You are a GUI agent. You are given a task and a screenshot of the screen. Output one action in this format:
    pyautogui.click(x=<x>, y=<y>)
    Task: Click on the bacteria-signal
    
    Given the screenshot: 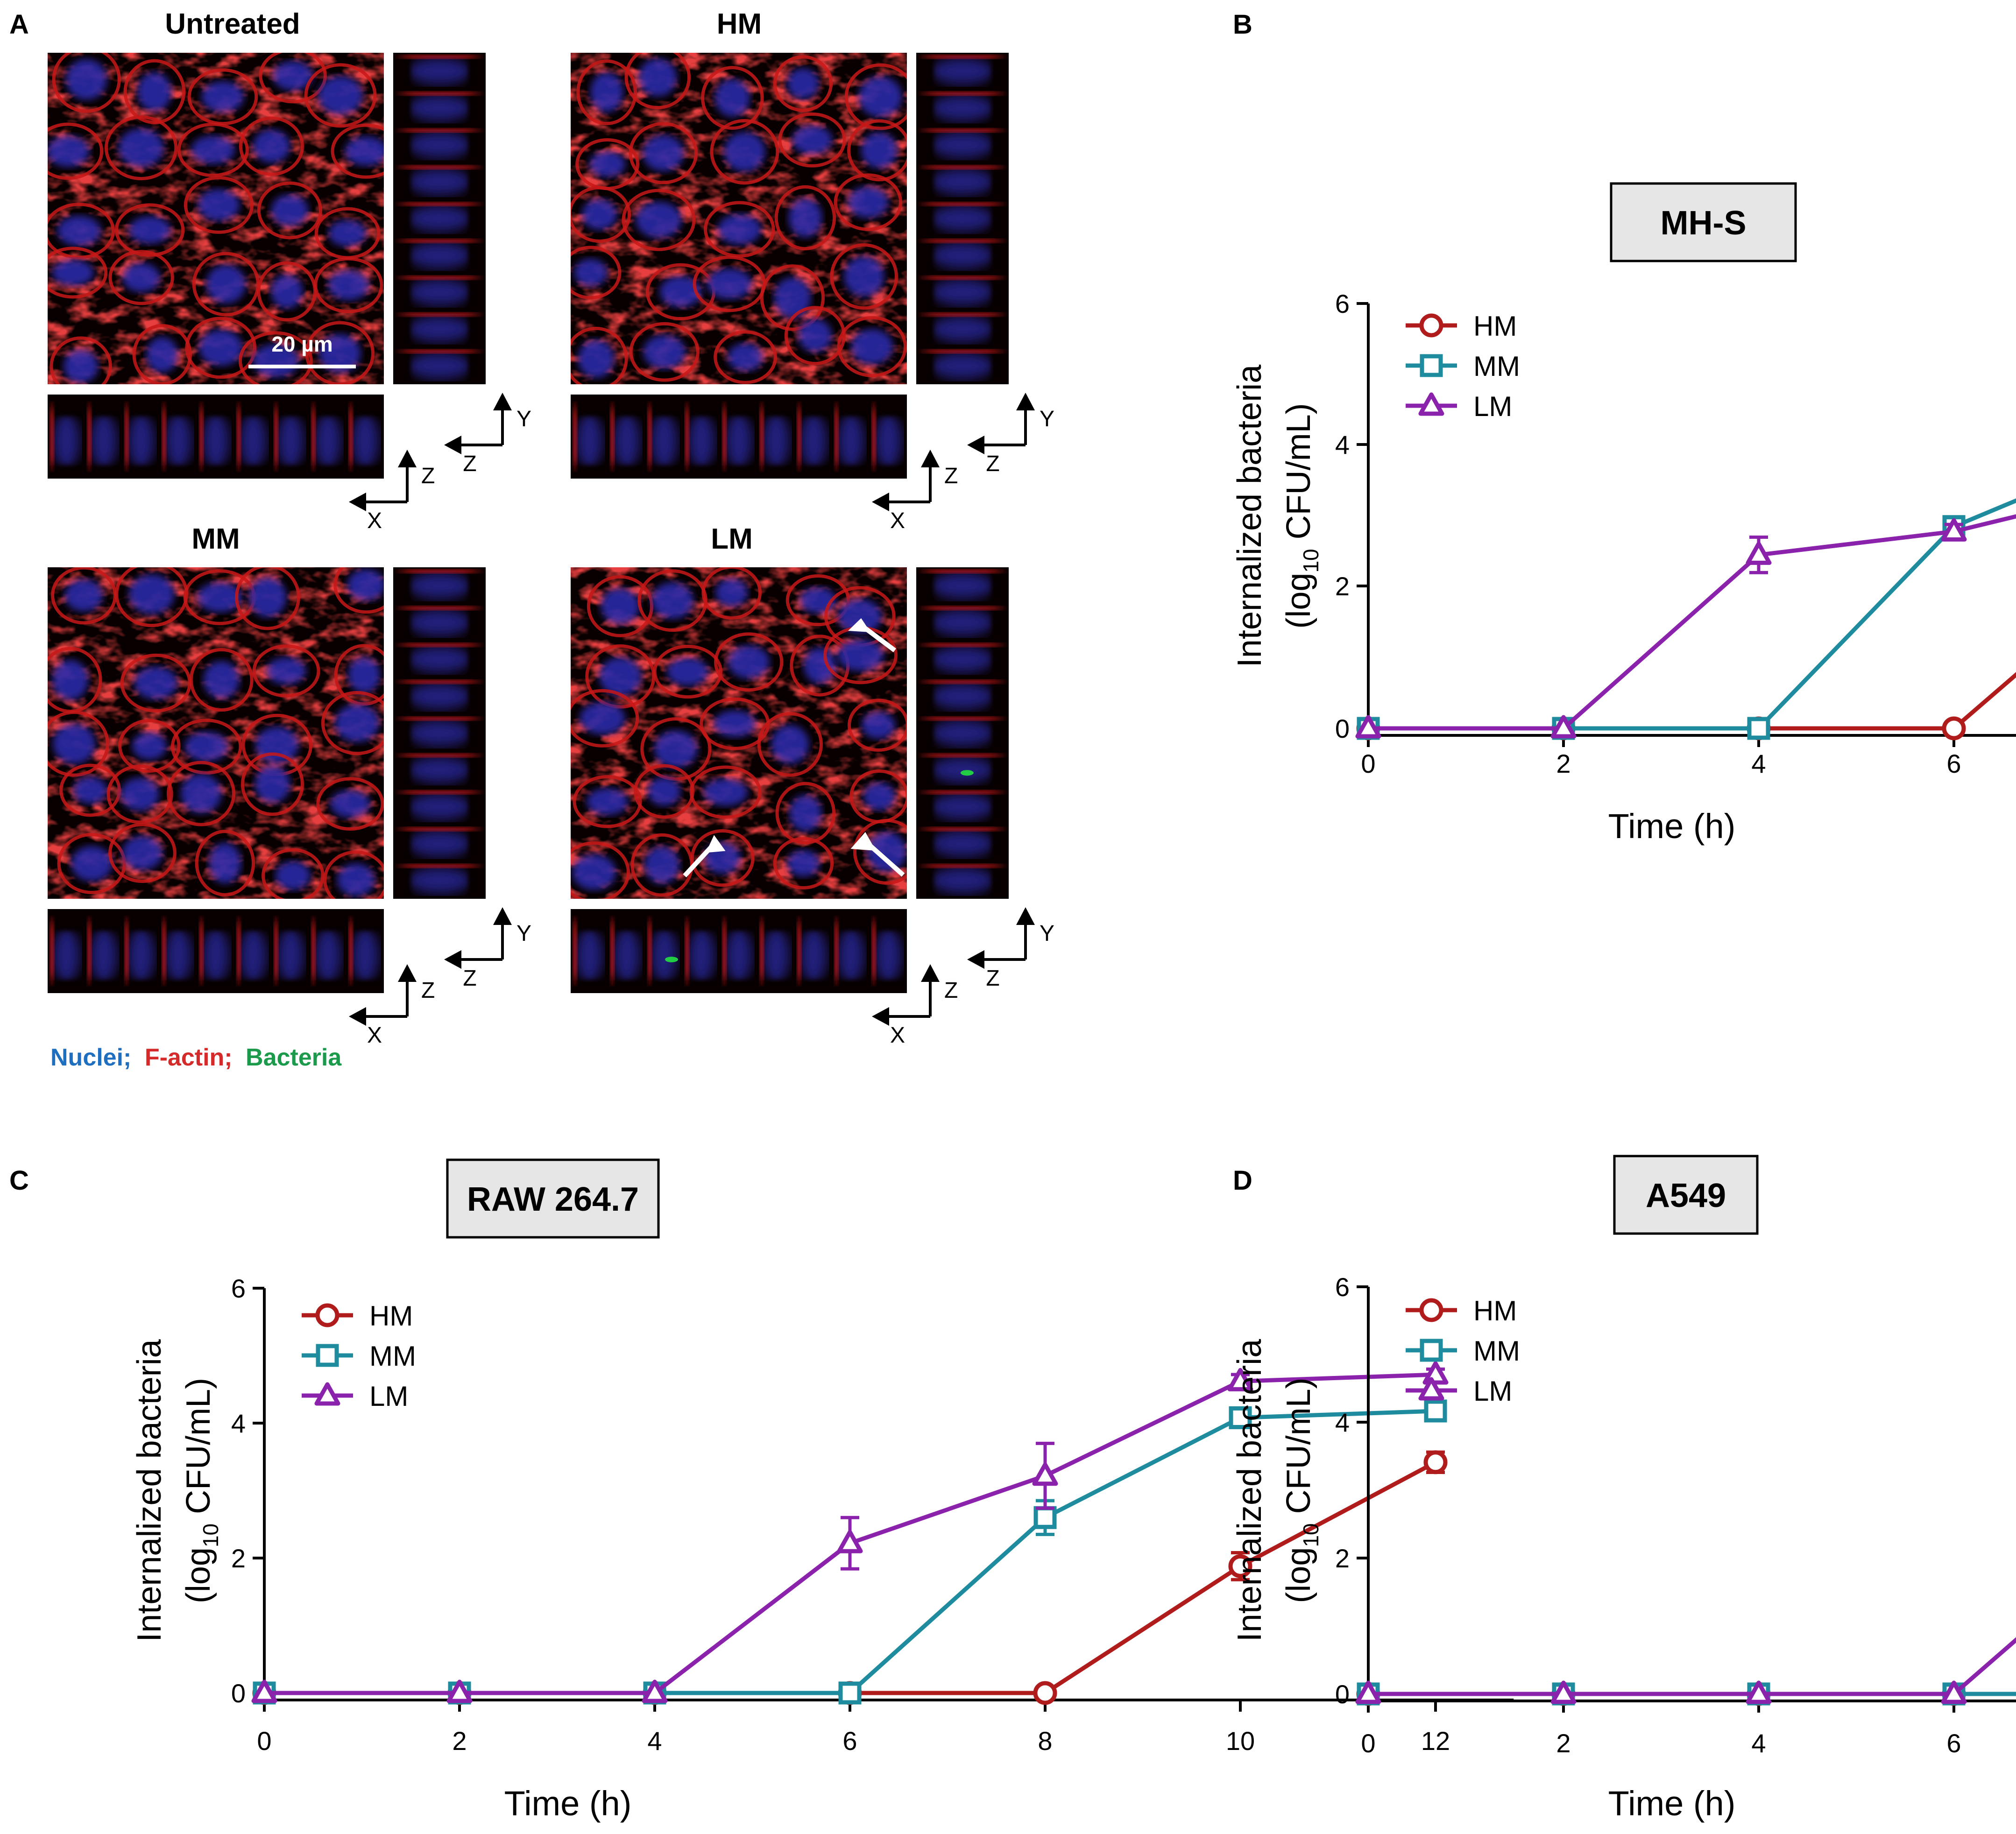 What is the action you would take?
    pyautogui.click(x=671, y=960)
    